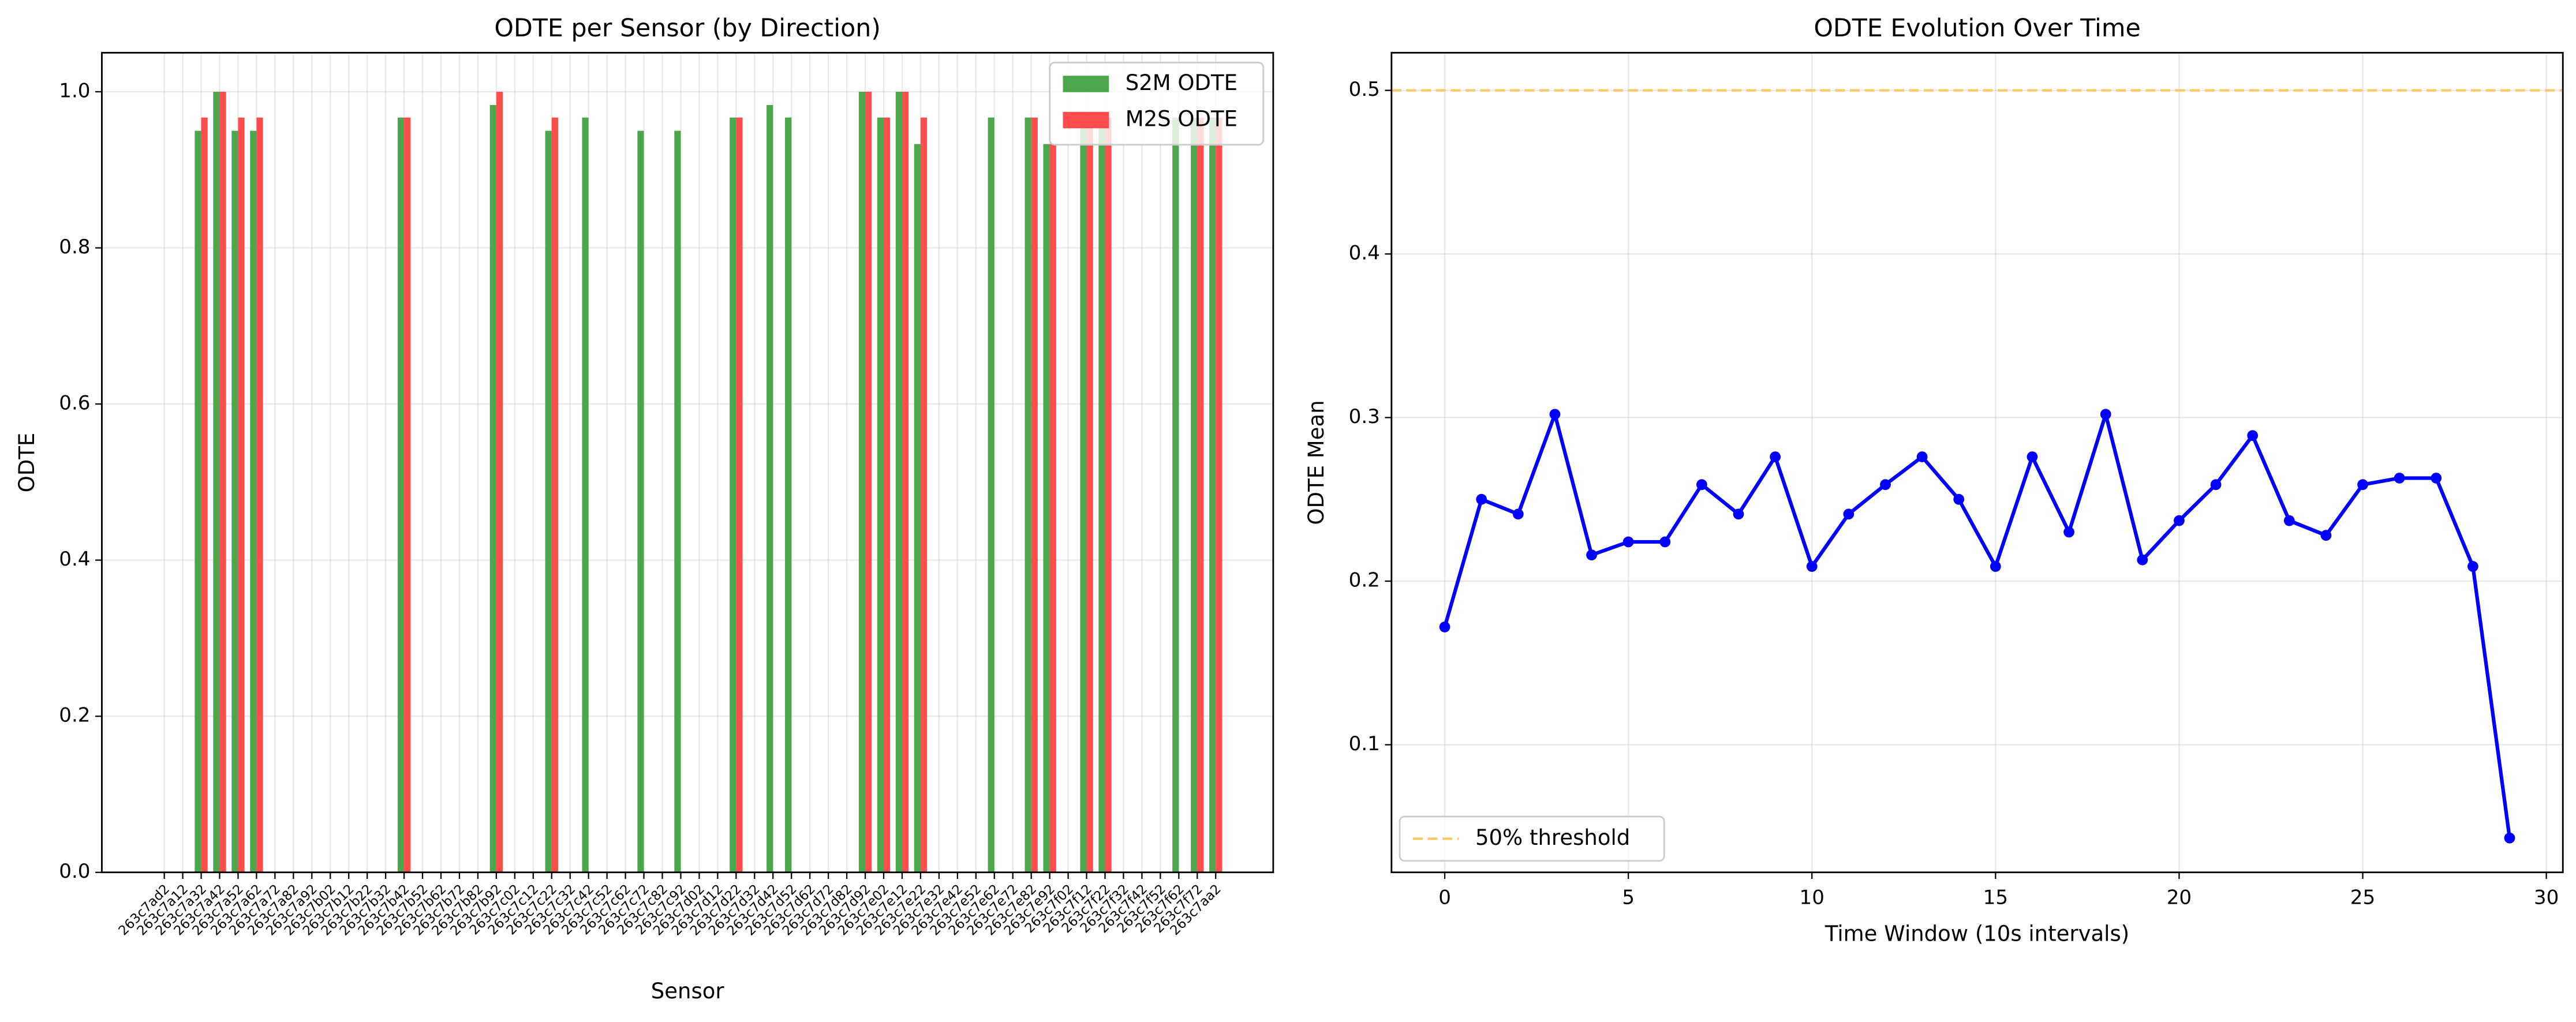  What do you see at coordinates (1364, 416) in the screenshot?
I see `y-tick-label: 0.3` at bounding box center [1364, 416].